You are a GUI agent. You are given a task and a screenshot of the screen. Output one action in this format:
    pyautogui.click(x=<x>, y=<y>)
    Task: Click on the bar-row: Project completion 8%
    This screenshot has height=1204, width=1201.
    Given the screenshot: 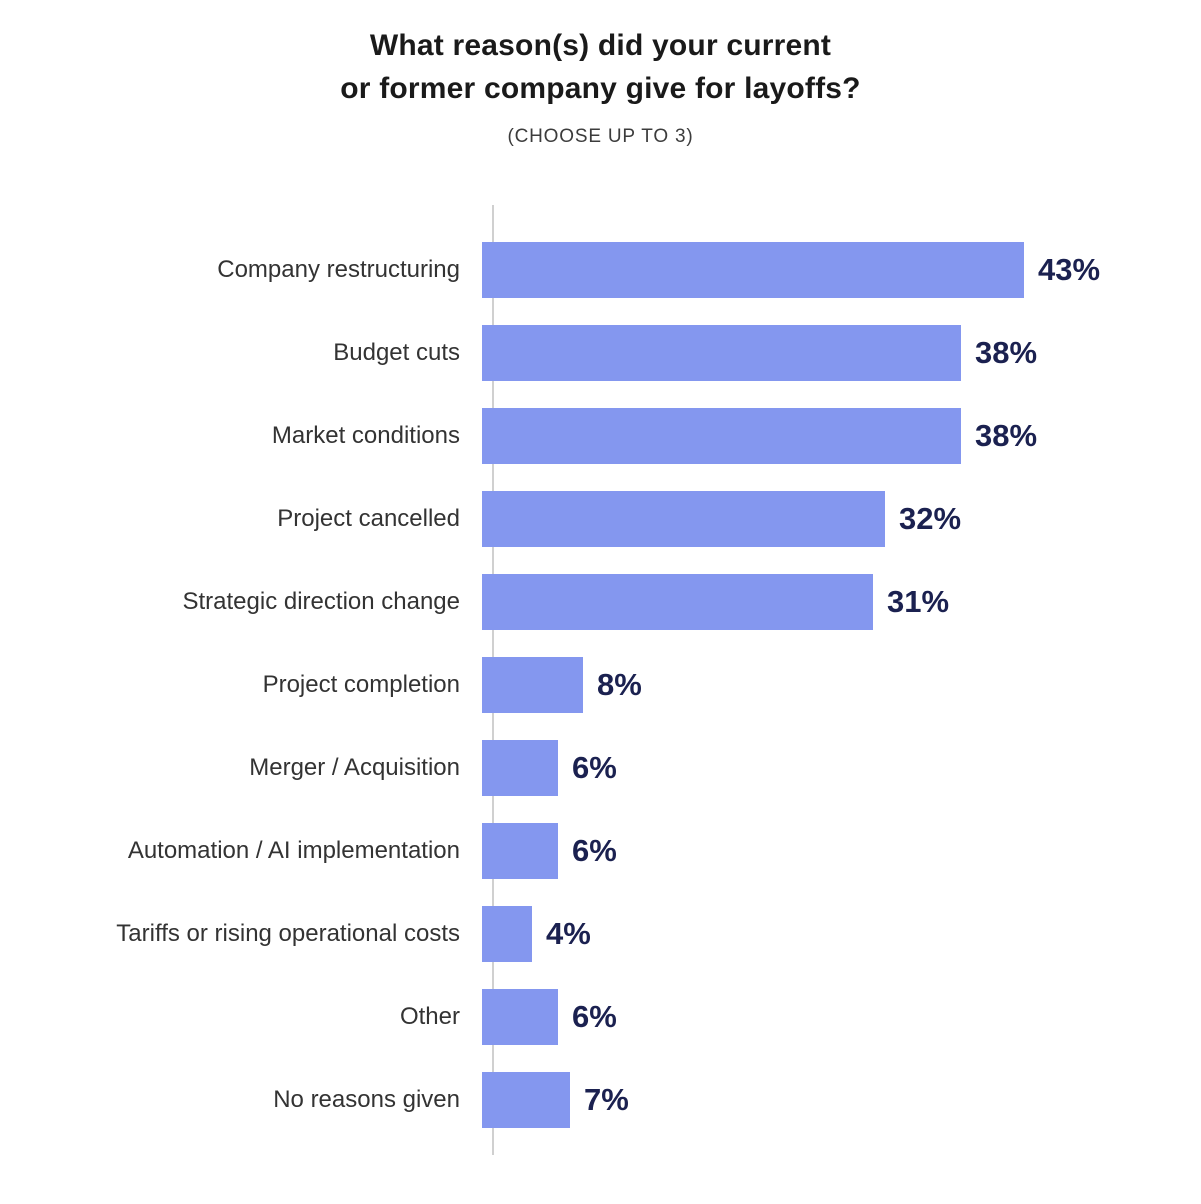 What is the action you would take?
    pyautogui.click(x=600, y=684)
    